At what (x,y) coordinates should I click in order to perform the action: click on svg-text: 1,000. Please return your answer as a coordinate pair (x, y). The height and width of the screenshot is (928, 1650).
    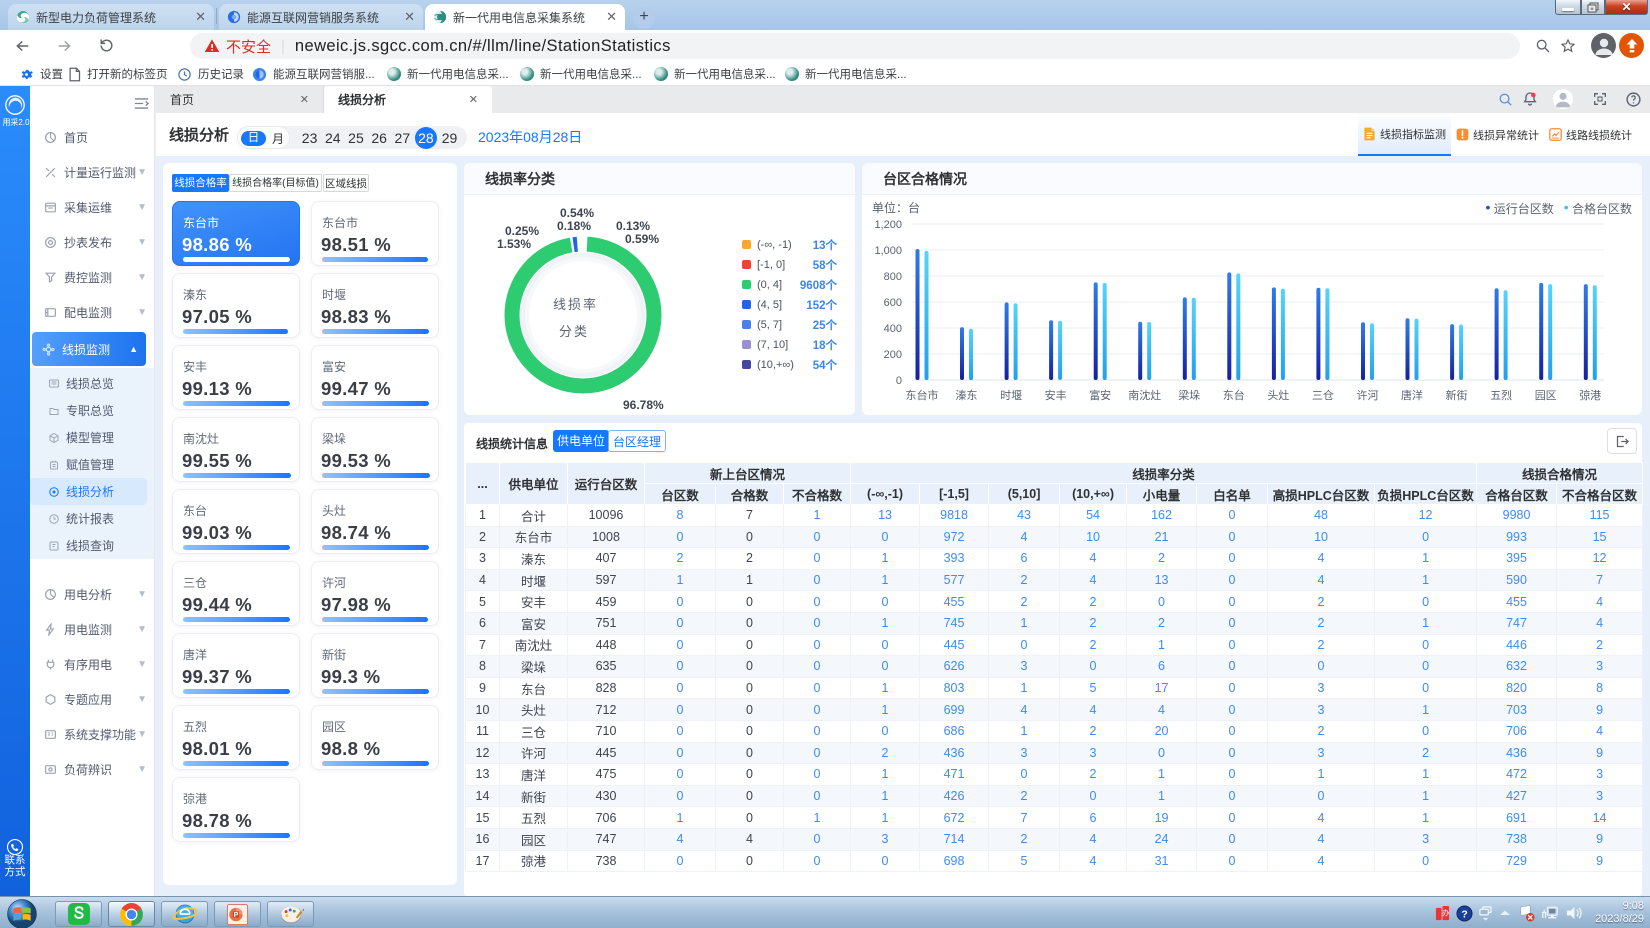
    Looking at the image, I should click on (888, 251).